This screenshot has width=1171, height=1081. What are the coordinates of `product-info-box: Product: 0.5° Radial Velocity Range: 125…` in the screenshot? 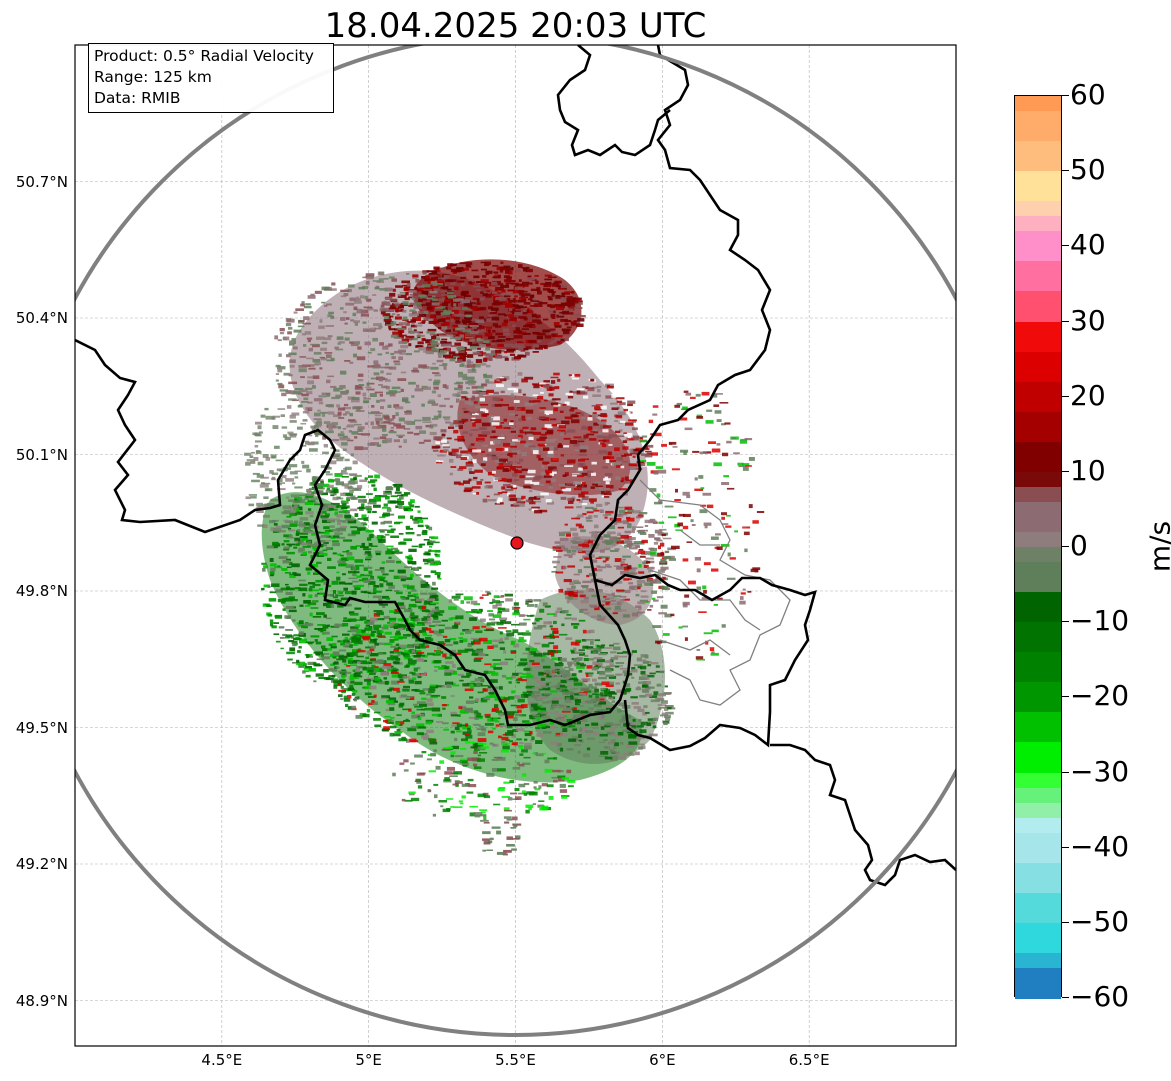 It's located at (211, 78).